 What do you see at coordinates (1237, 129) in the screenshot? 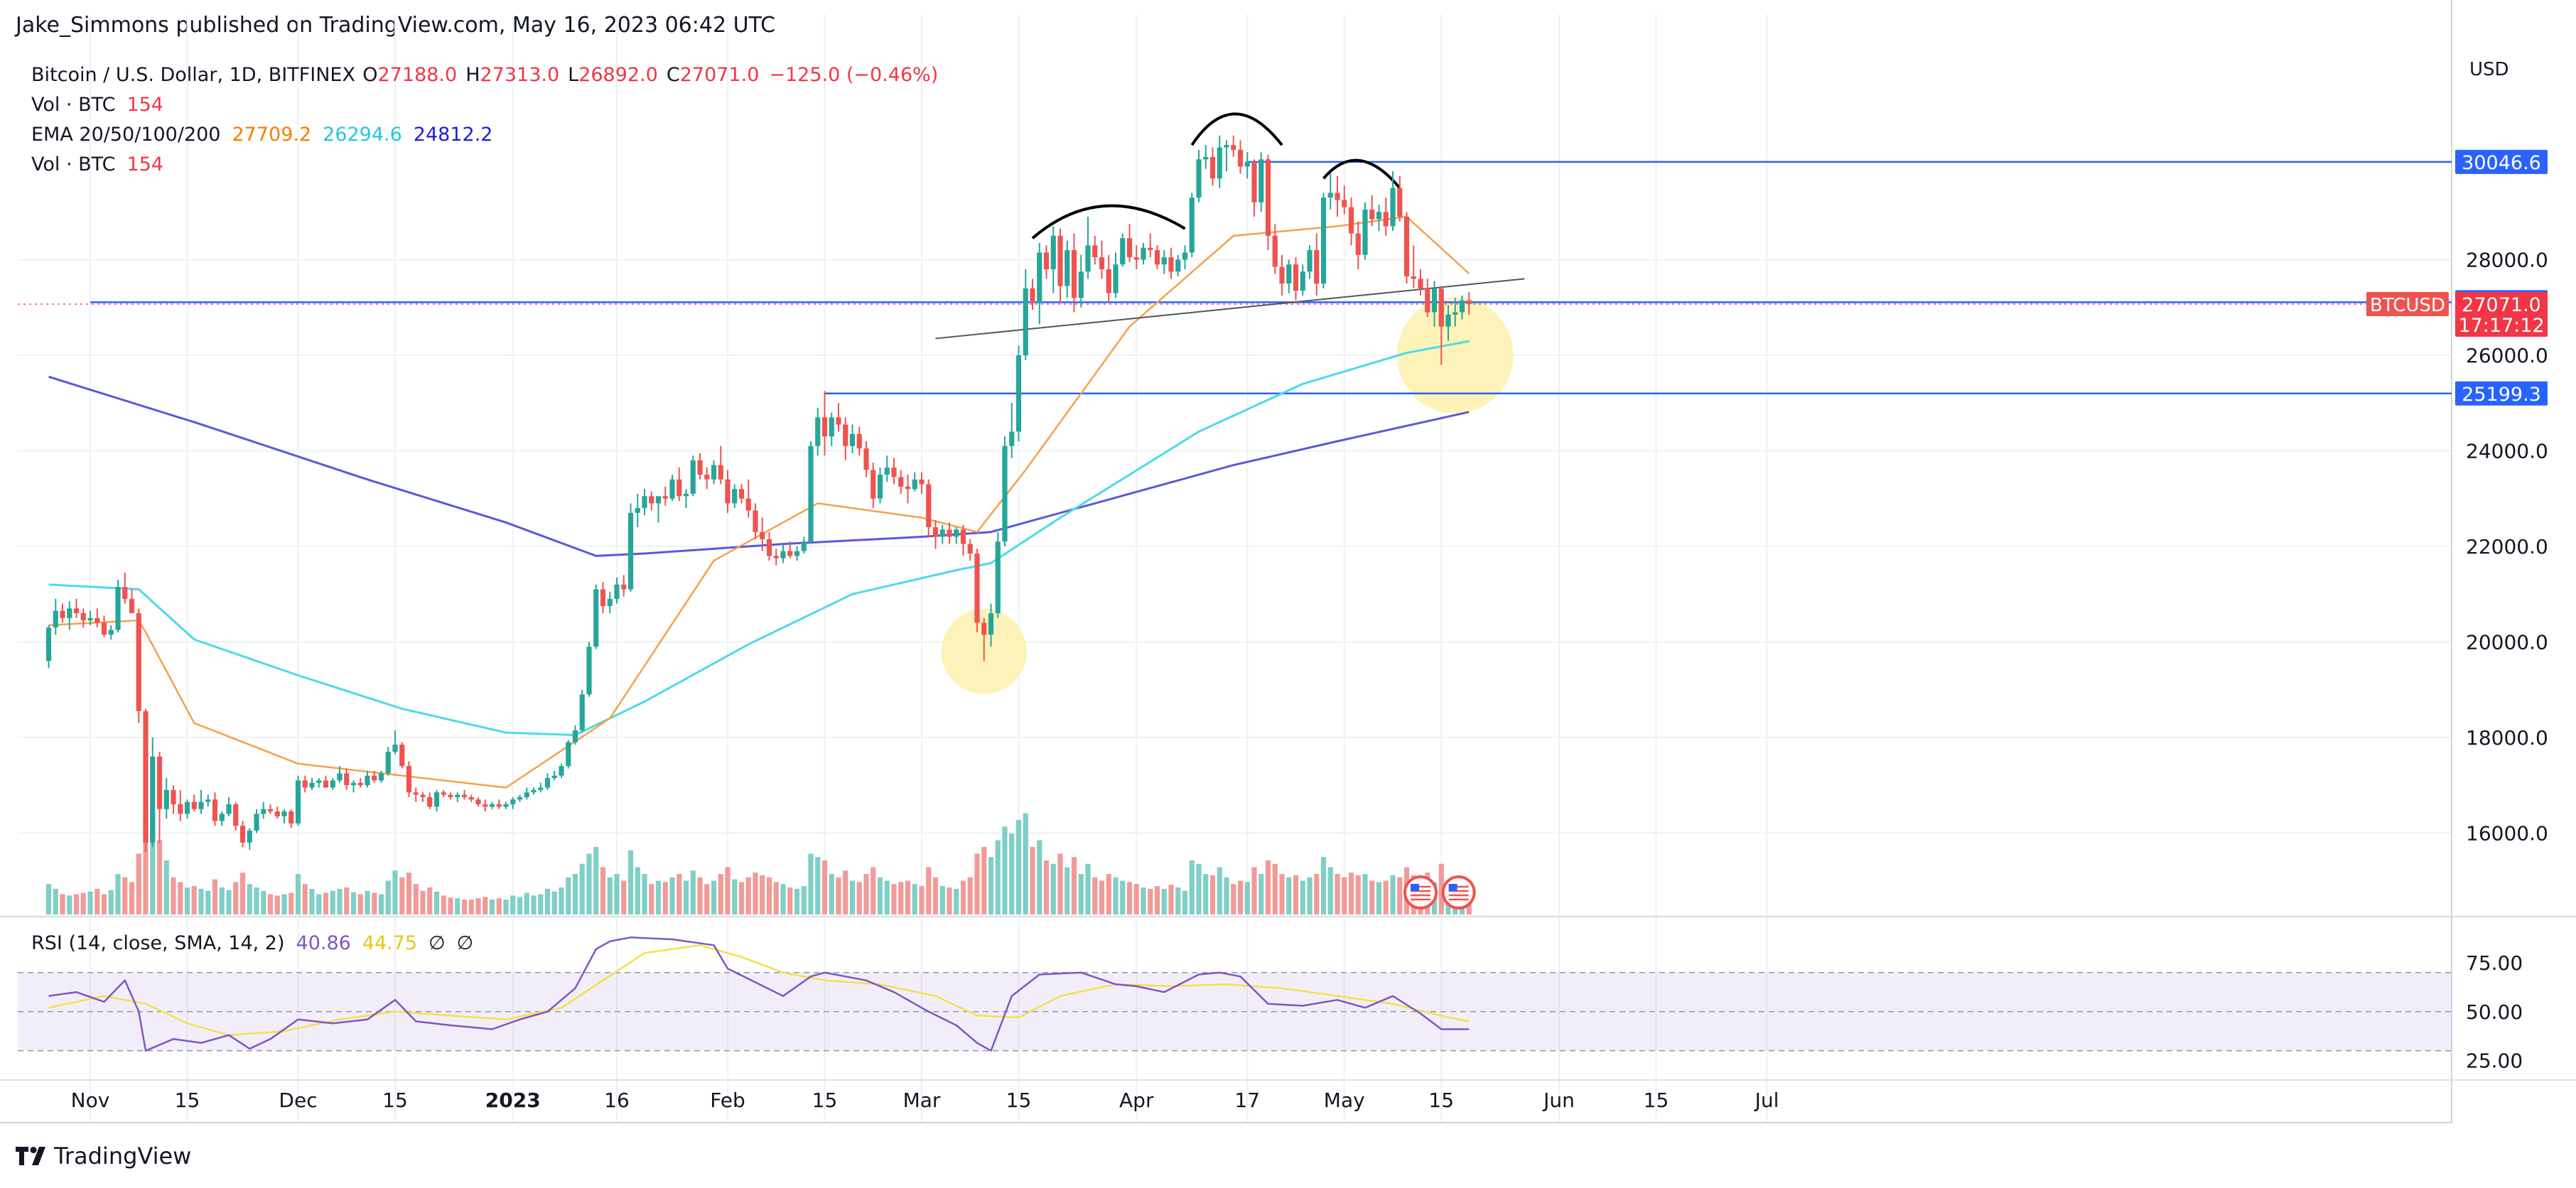
I see `head-arc` at bounding box center [1237, 129].